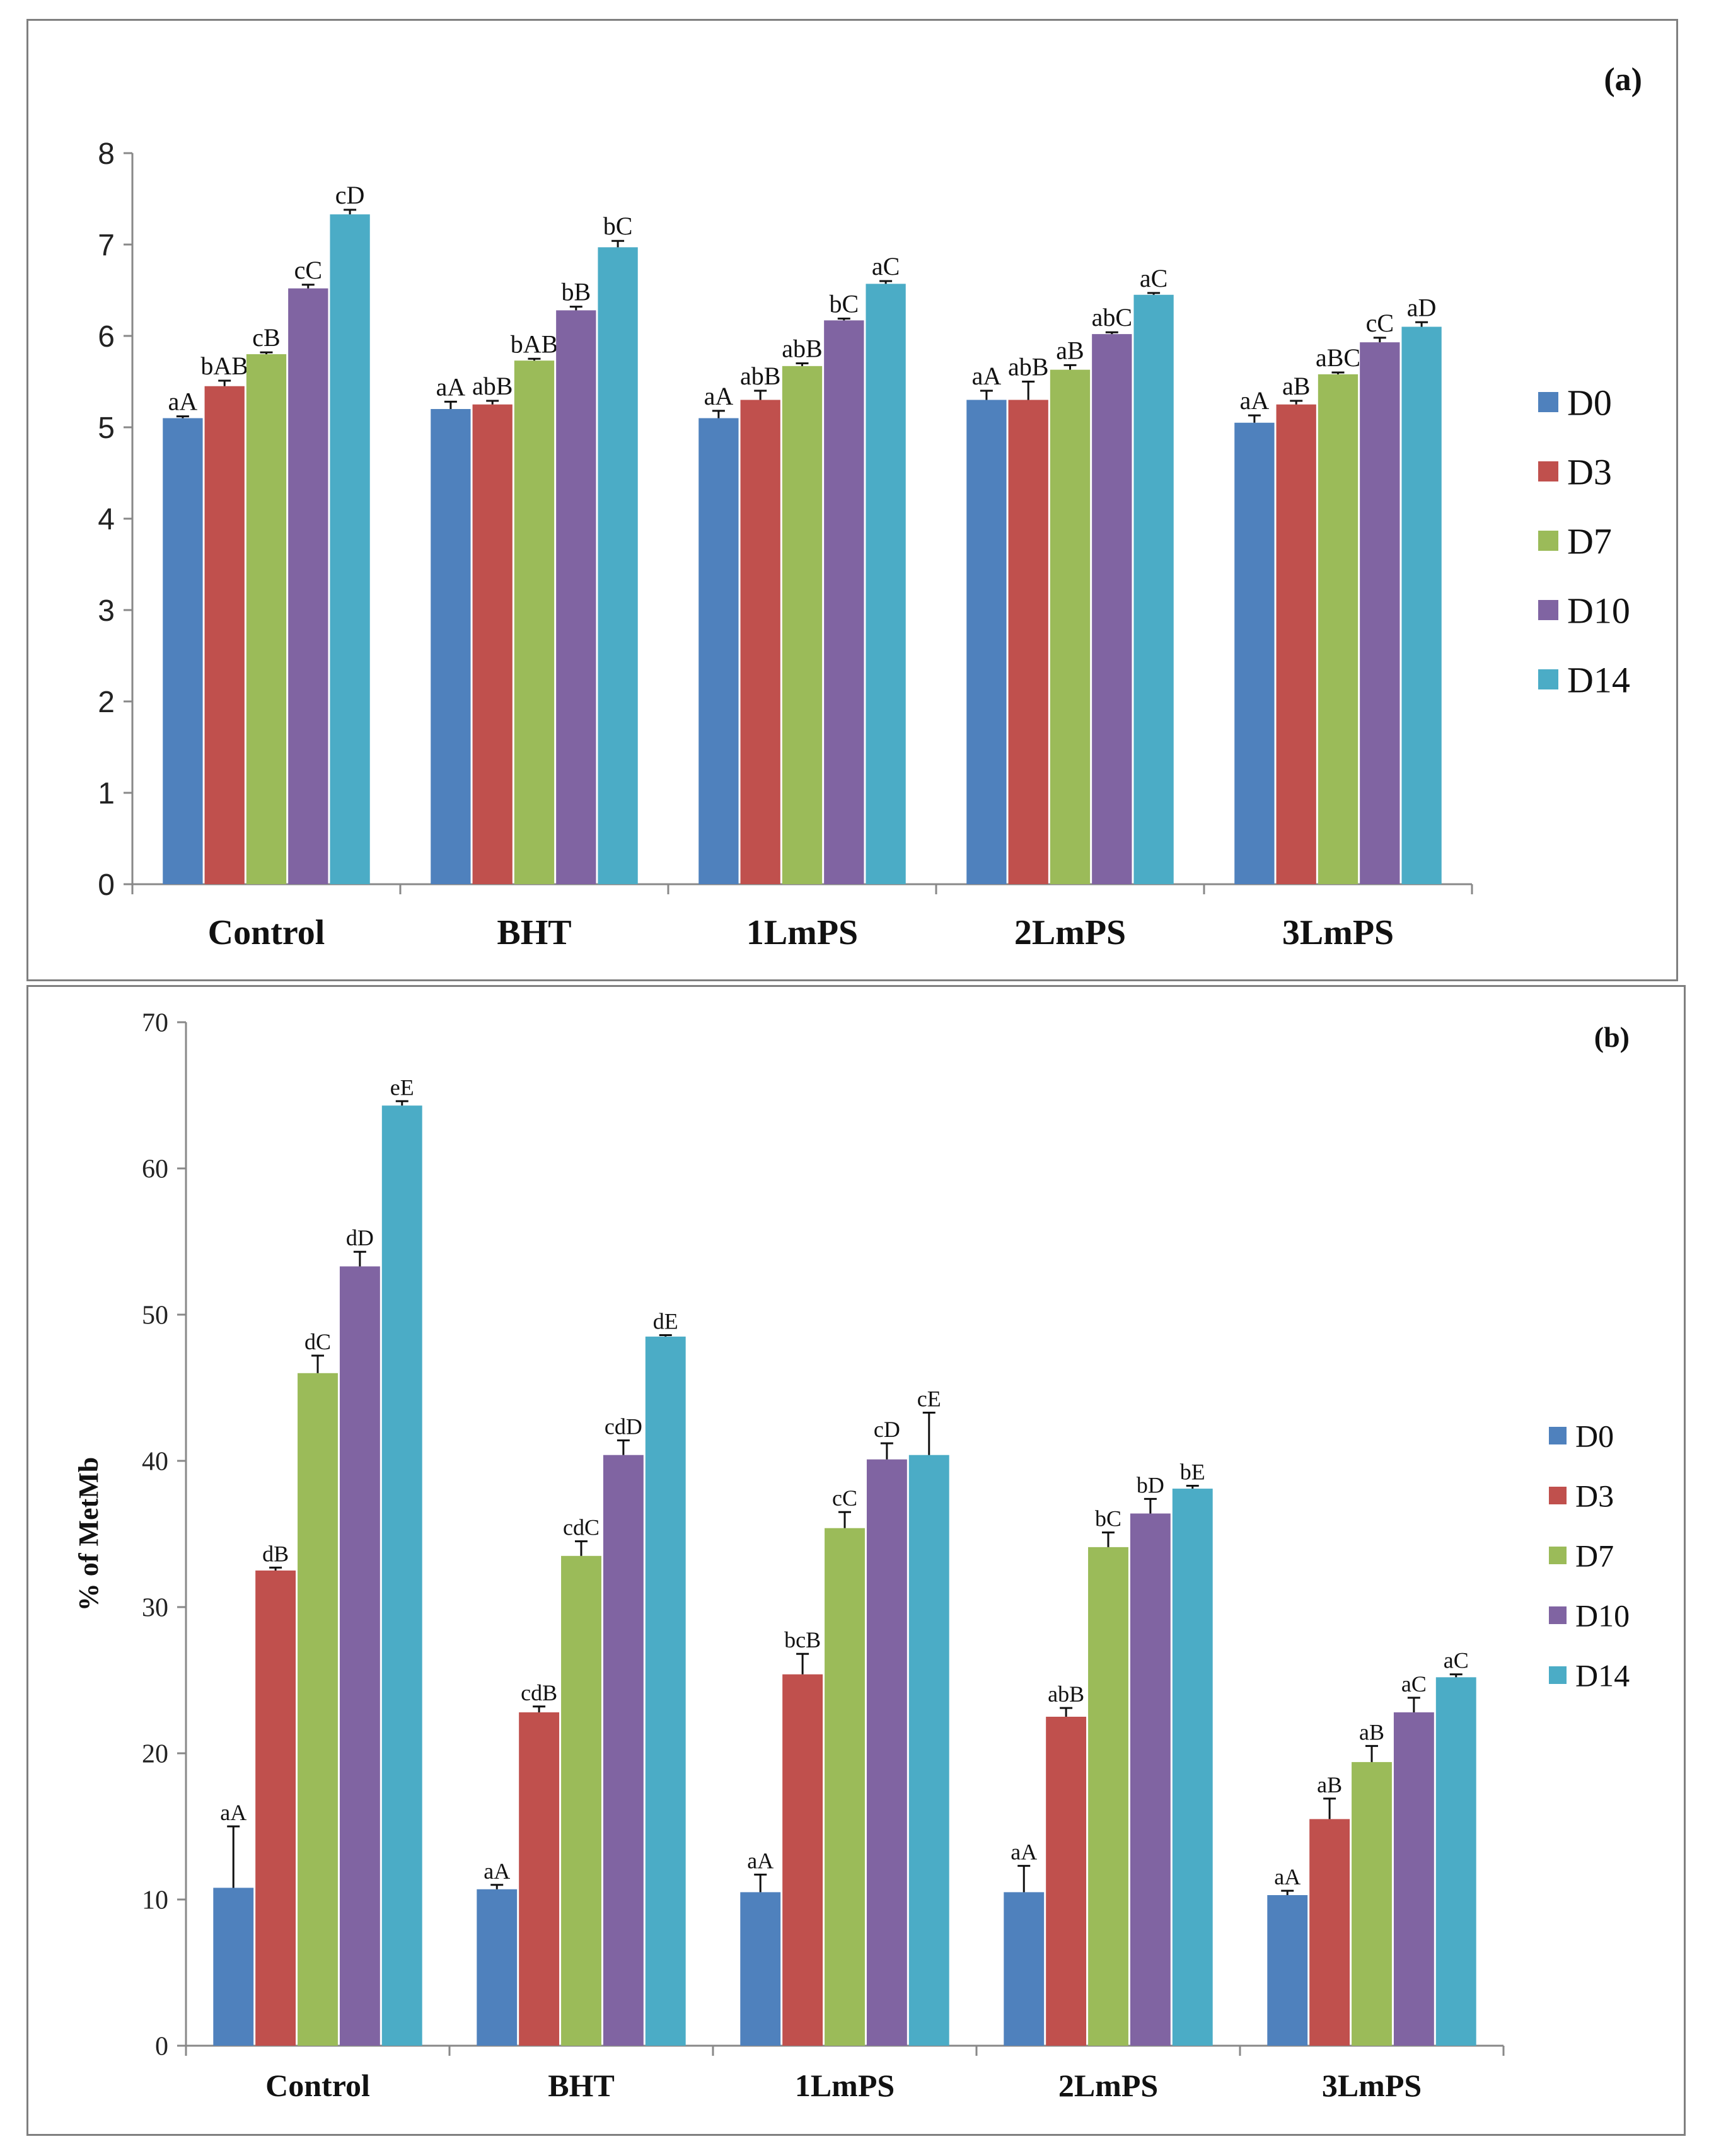 The height and width of the screenshot is (2156, 1709). What do you see at coordinates (155, 1901) in the screenshot?
I see `y-tick-label: 10` at bounding box center [155, 1901].